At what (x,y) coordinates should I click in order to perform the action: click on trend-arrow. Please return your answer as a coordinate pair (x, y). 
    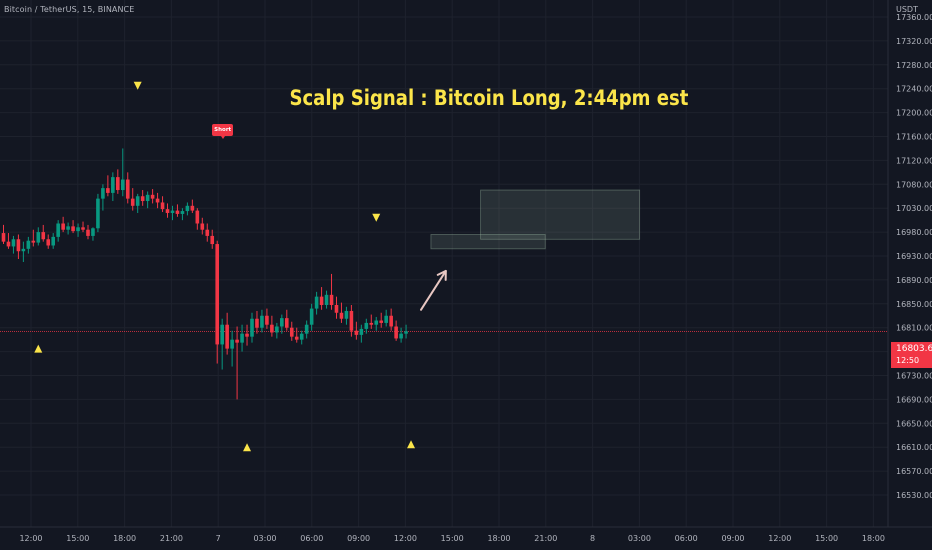
    Looking at the image, I should click on (433, 290).